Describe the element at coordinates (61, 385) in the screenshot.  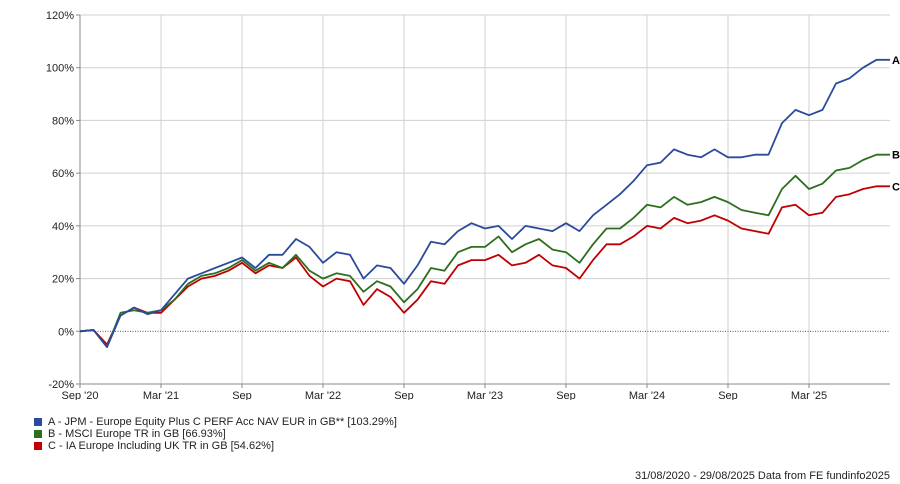
I see `y-tick-label: -20%` at that location.